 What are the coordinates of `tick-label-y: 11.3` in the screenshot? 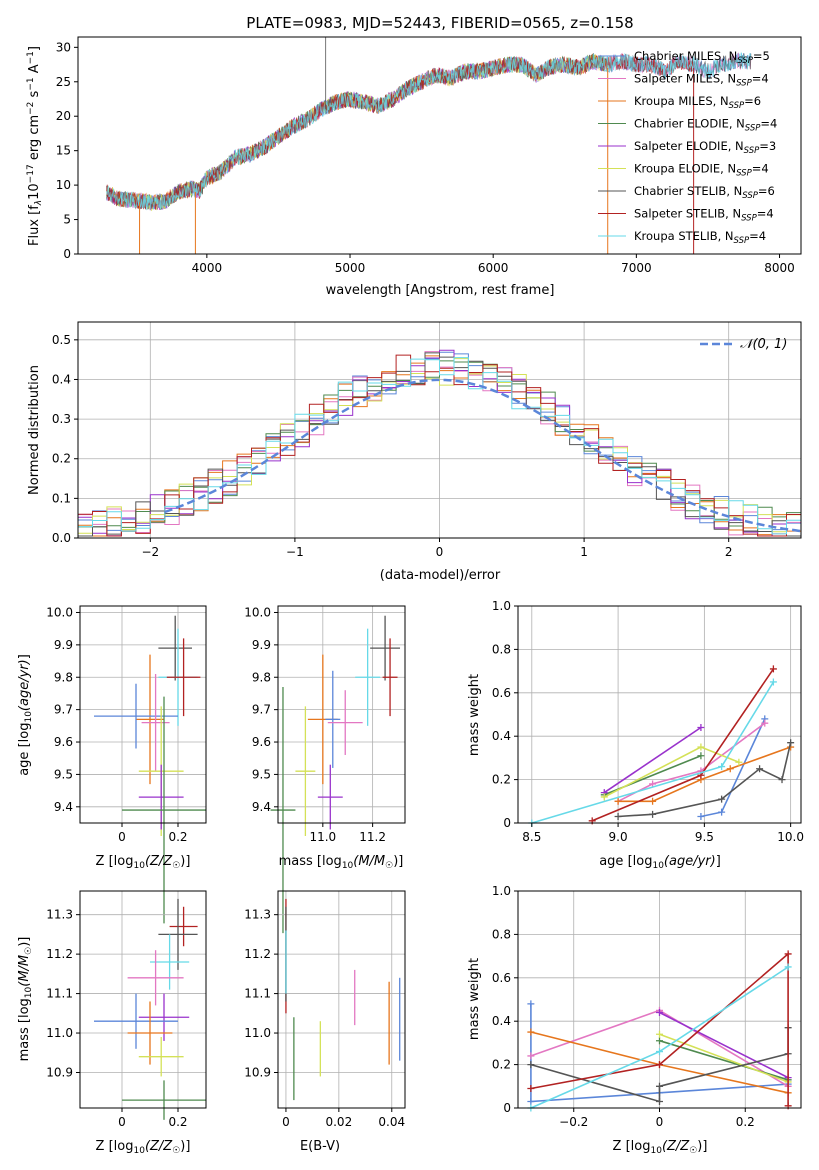 It's located at (257, 915).